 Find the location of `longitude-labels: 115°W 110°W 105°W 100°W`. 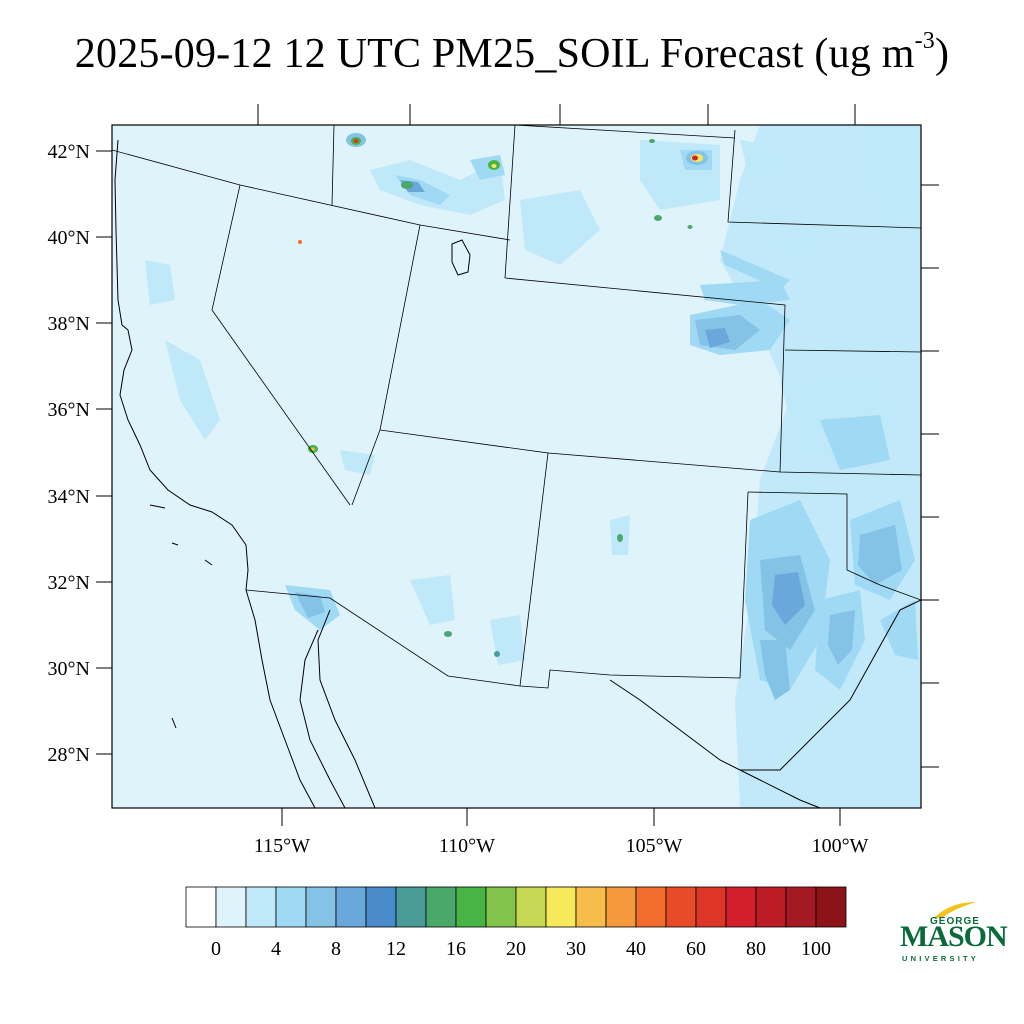

longitude-labels: 115°W 110°W 105°W 100°W is located at coordinates (561, 846).